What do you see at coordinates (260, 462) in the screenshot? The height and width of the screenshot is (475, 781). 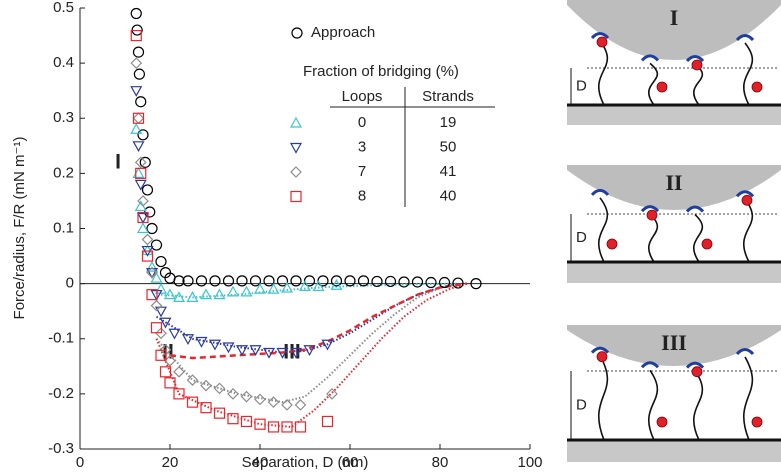 I see `x-tick-label: 40` at bounding box center [260, 462].